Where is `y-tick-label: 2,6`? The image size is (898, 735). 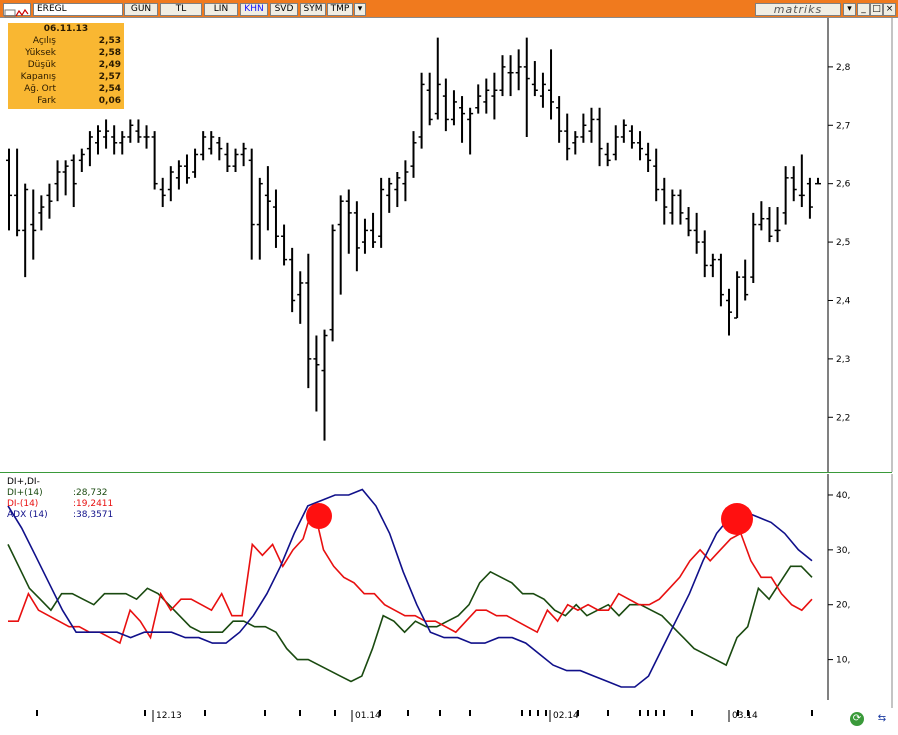 y-tick-label: 2,6 is located at coordinates (843, 185).